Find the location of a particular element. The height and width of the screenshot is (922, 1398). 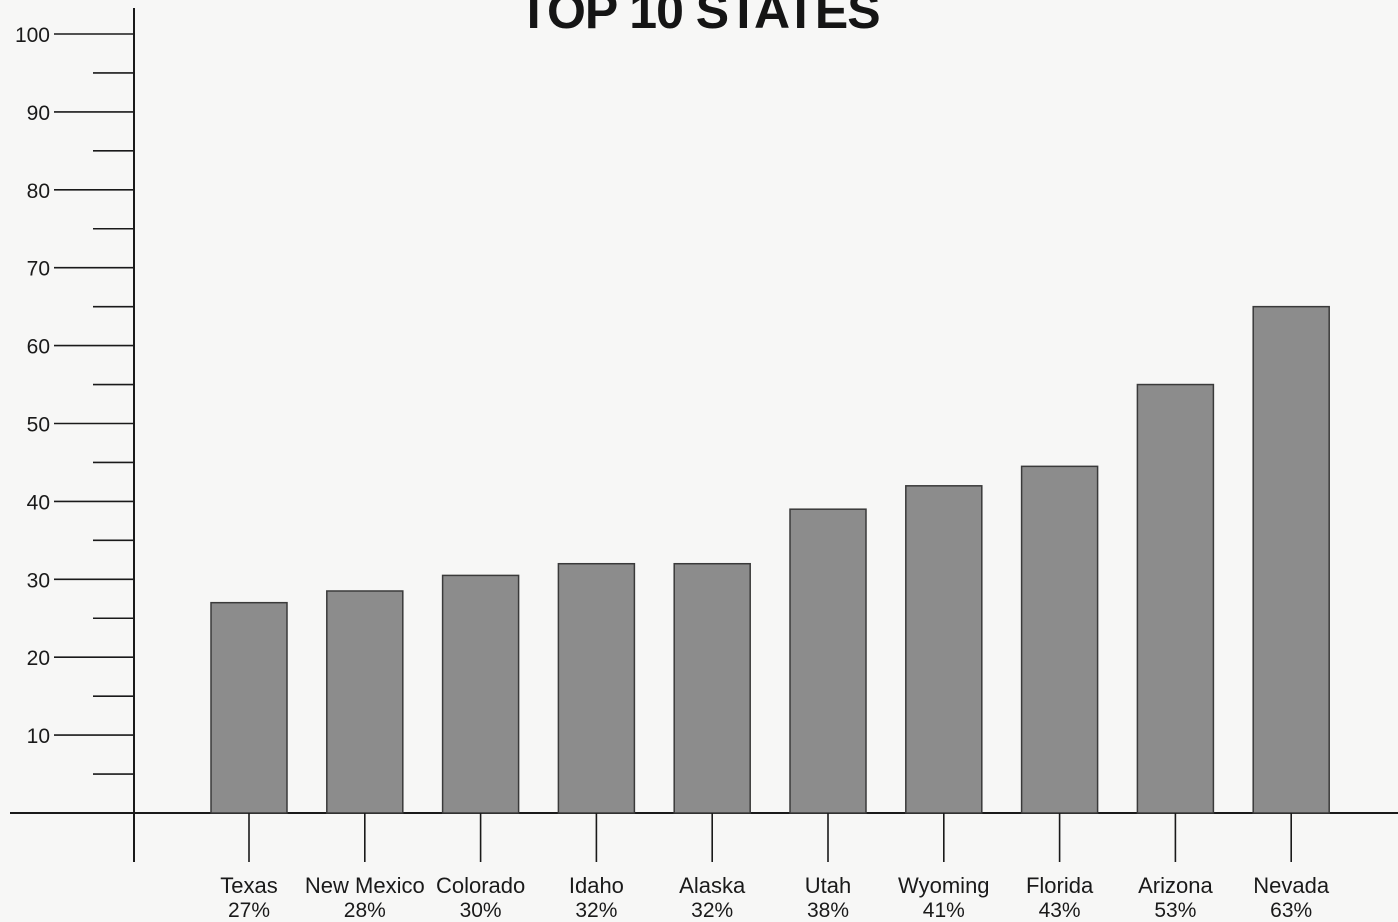

y-tick-label: 60 is located at coordinates (38, 347).